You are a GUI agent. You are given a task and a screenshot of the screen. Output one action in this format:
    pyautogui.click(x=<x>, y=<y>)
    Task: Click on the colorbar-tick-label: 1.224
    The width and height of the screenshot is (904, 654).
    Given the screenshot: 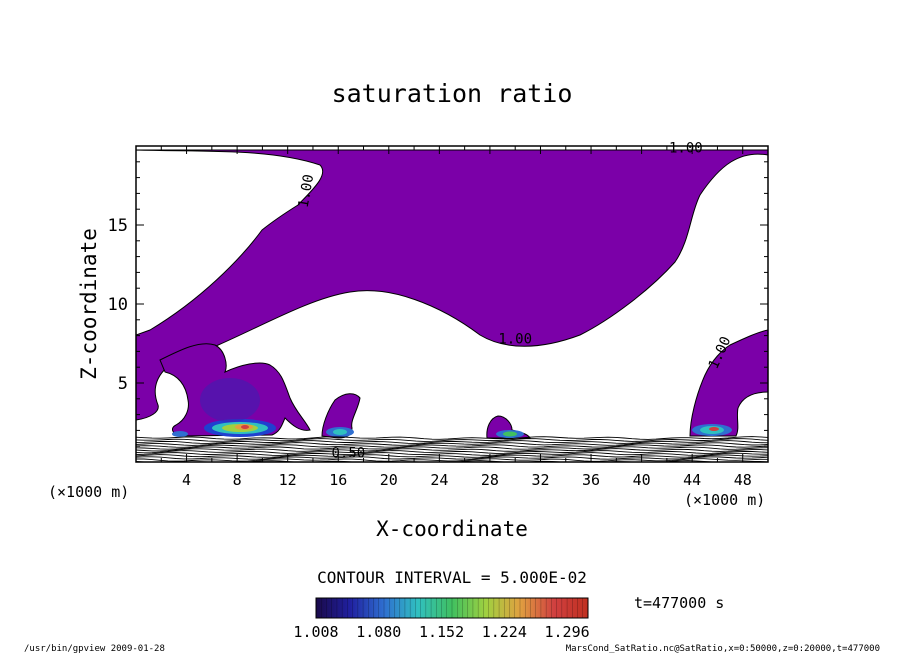 What is the action you would take?
    pyautogui.click(x=504, y=632)
    